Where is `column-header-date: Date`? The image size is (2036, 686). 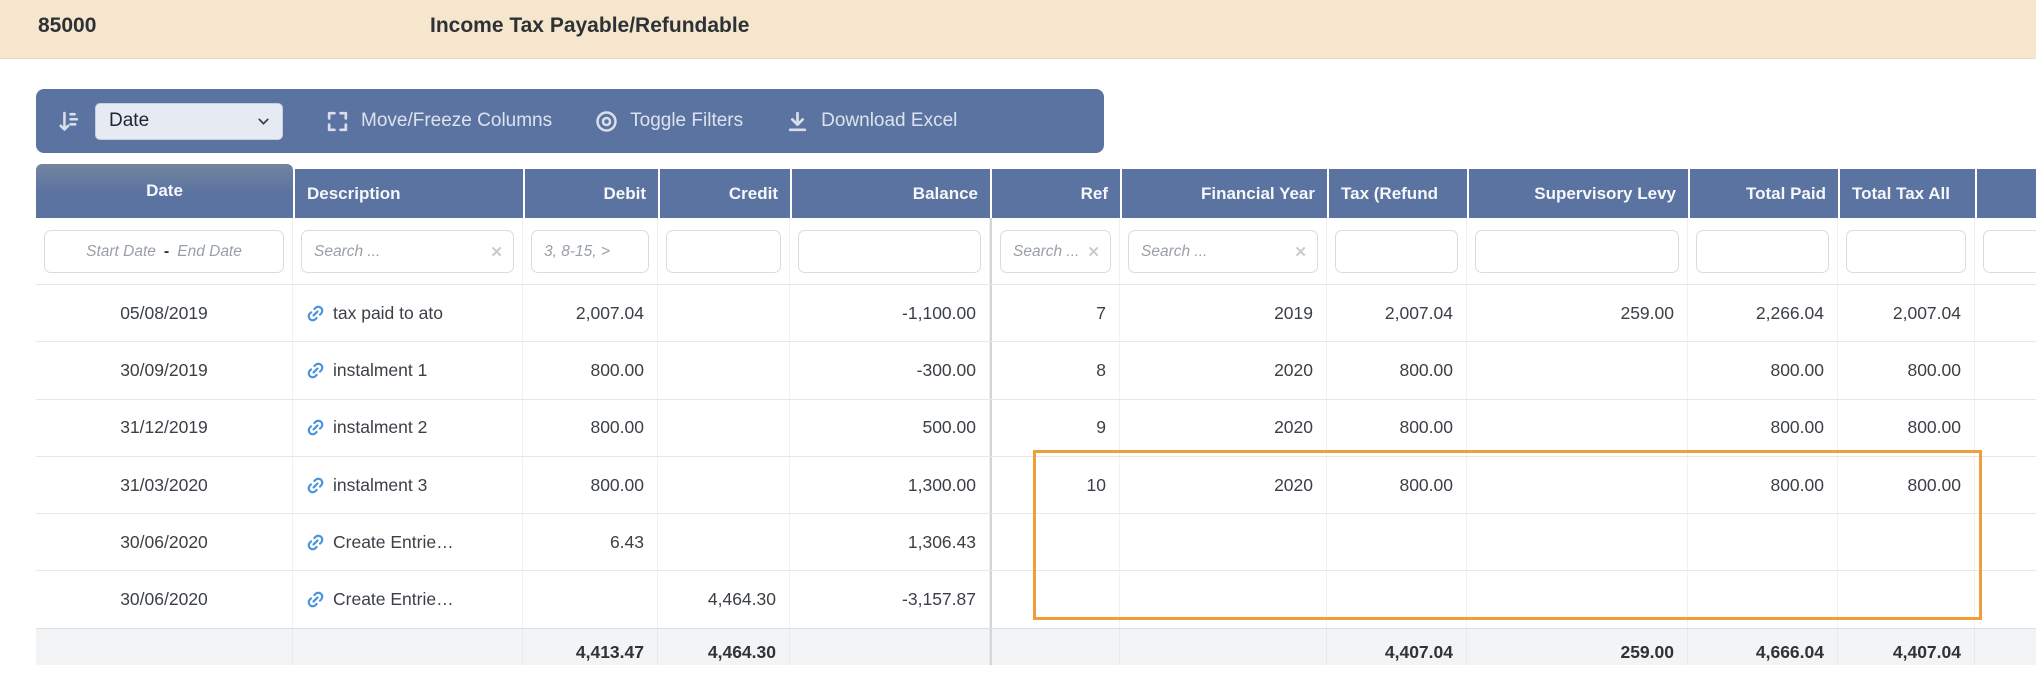 column-header-date: Date is located at coordinates (164, 191).